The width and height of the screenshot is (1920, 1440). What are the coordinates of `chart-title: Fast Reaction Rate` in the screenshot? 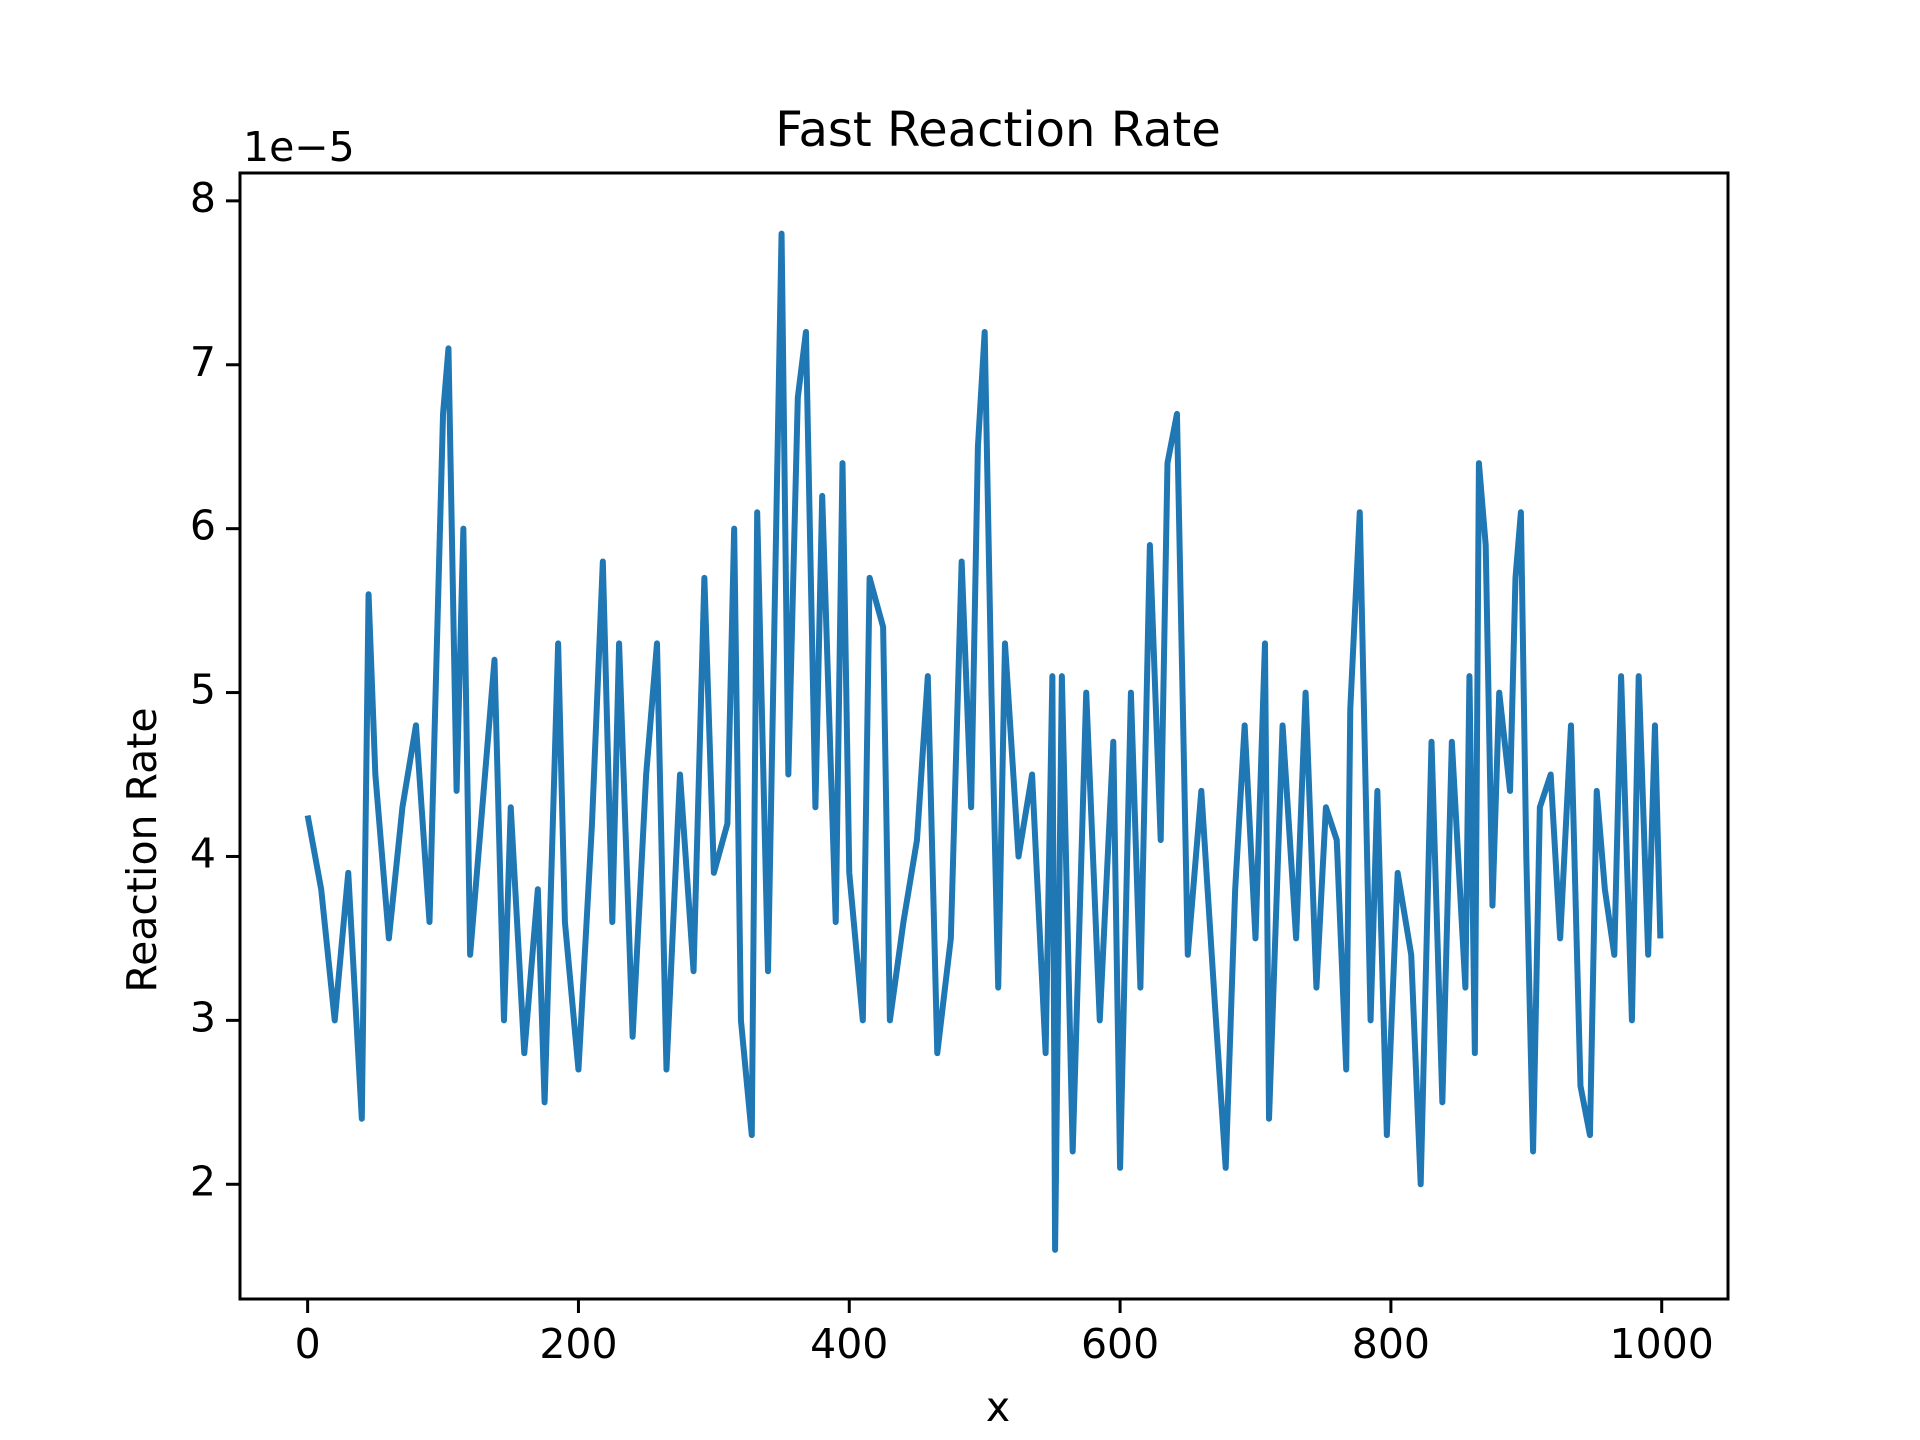 It's located at (998, 130).